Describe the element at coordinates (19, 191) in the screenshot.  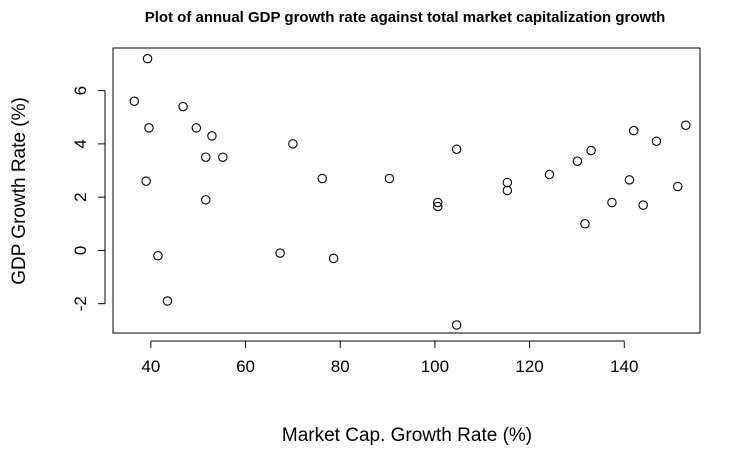
I see `y-axis-label: GDP Growth Rate (%)` at that location.